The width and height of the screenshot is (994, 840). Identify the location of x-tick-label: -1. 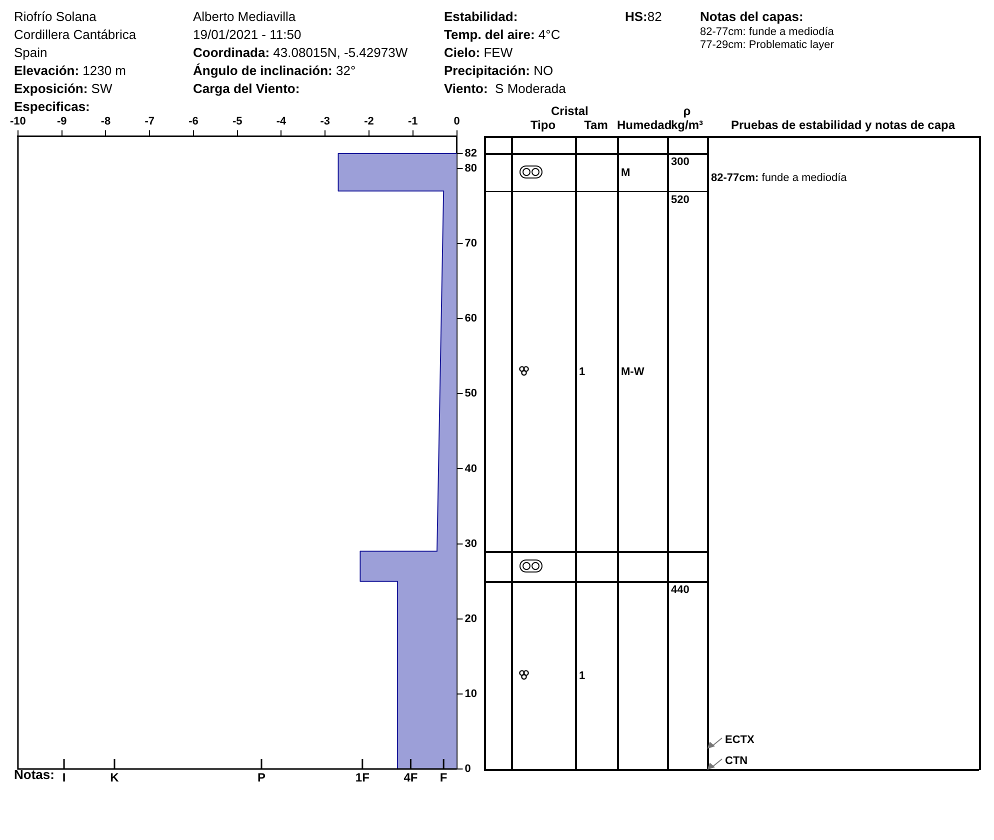
(413, 122).